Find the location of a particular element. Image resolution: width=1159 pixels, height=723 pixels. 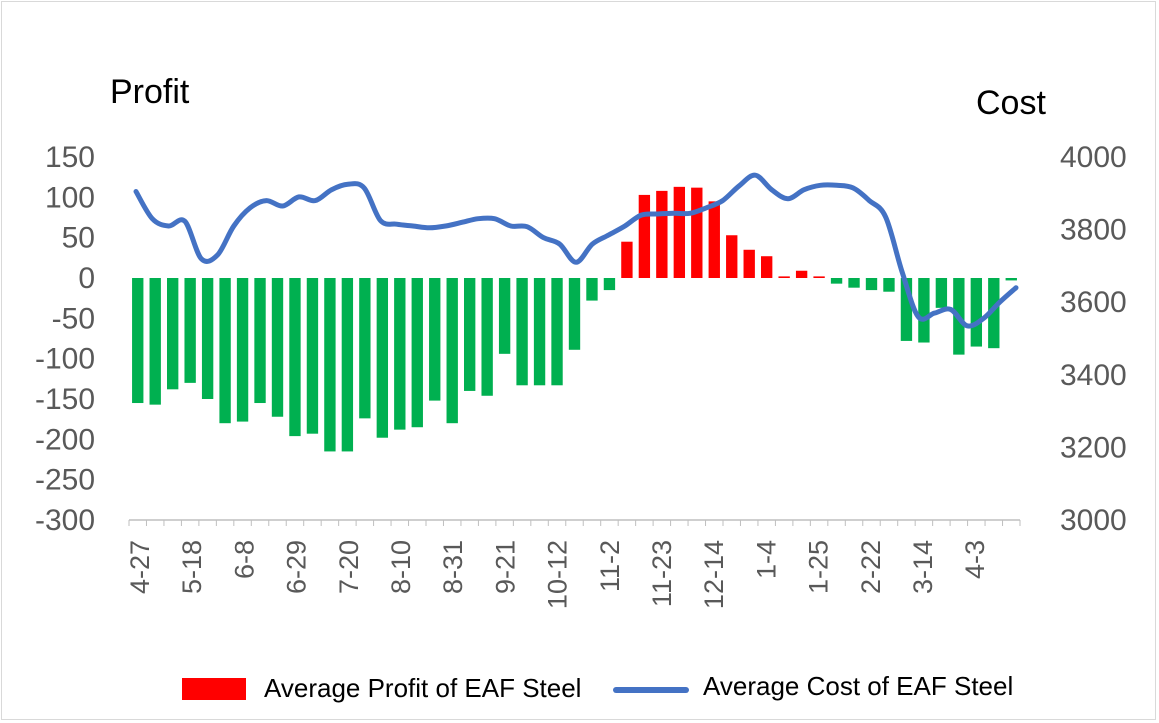

x-tick-label: 5-18 is located at coordinates (192, 567).